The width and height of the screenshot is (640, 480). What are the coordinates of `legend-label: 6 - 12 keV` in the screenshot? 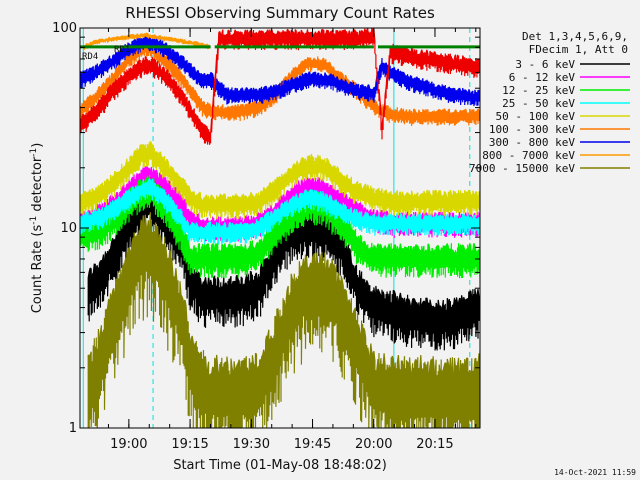 It's located at (542, 77).